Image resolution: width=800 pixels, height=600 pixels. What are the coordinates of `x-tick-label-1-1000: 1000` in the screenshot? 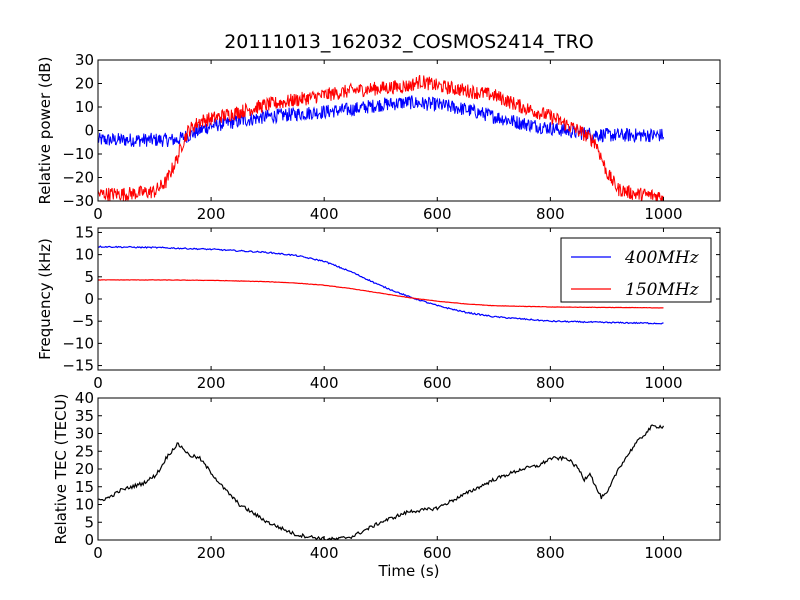 It's located at (663, 383).